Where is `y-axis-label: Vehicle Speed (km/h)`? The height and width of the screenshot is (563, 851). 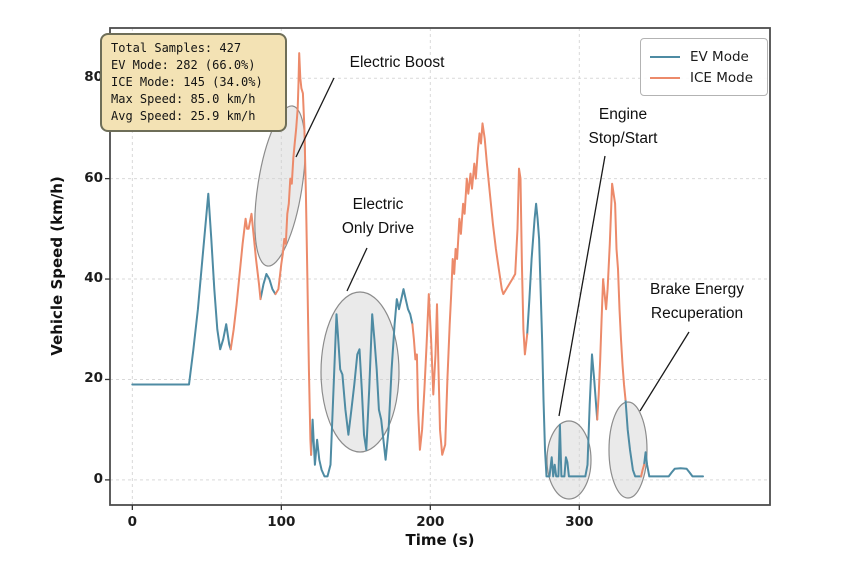
y-axis-label: Vehicle Speed (km/h) is located at coordinates (57, 266).